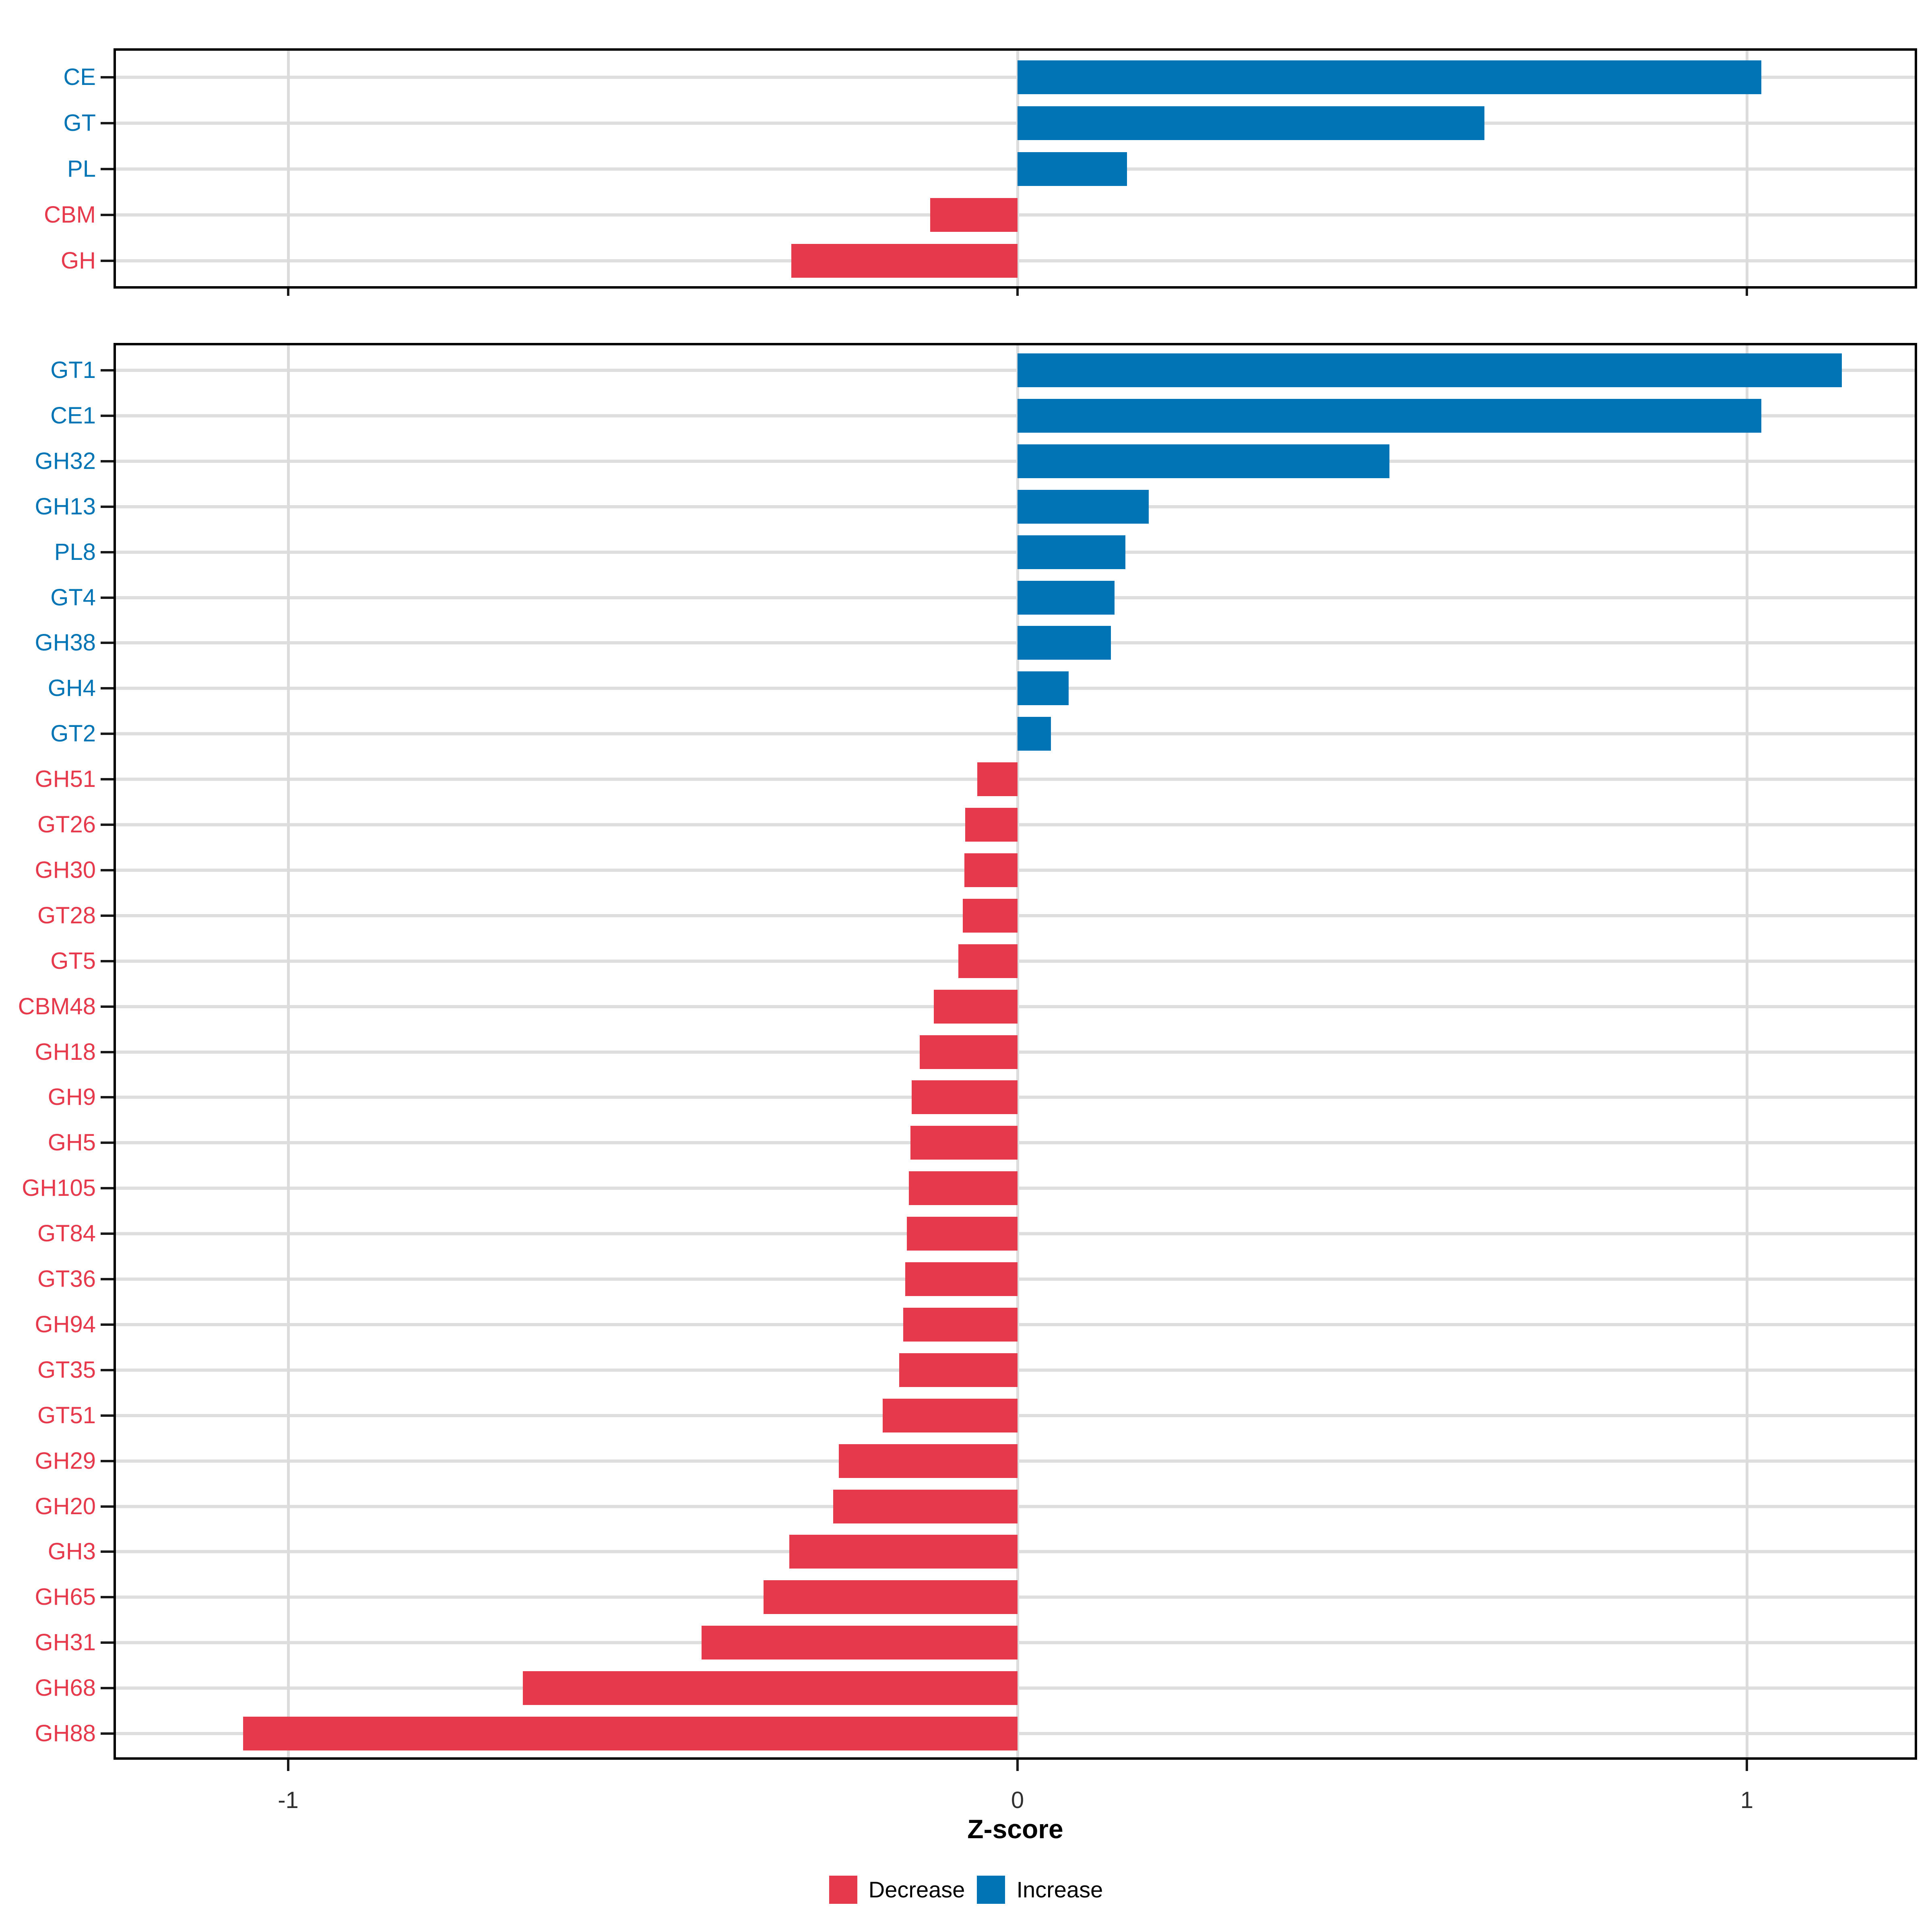 Image resolution: width=1932 pixels, height=1932 pixels. What do you see at coordinates (1747, 1800) in the screenshot?
I see `x-axis-tick-label: 1` at bounding box center [1747, 1800].